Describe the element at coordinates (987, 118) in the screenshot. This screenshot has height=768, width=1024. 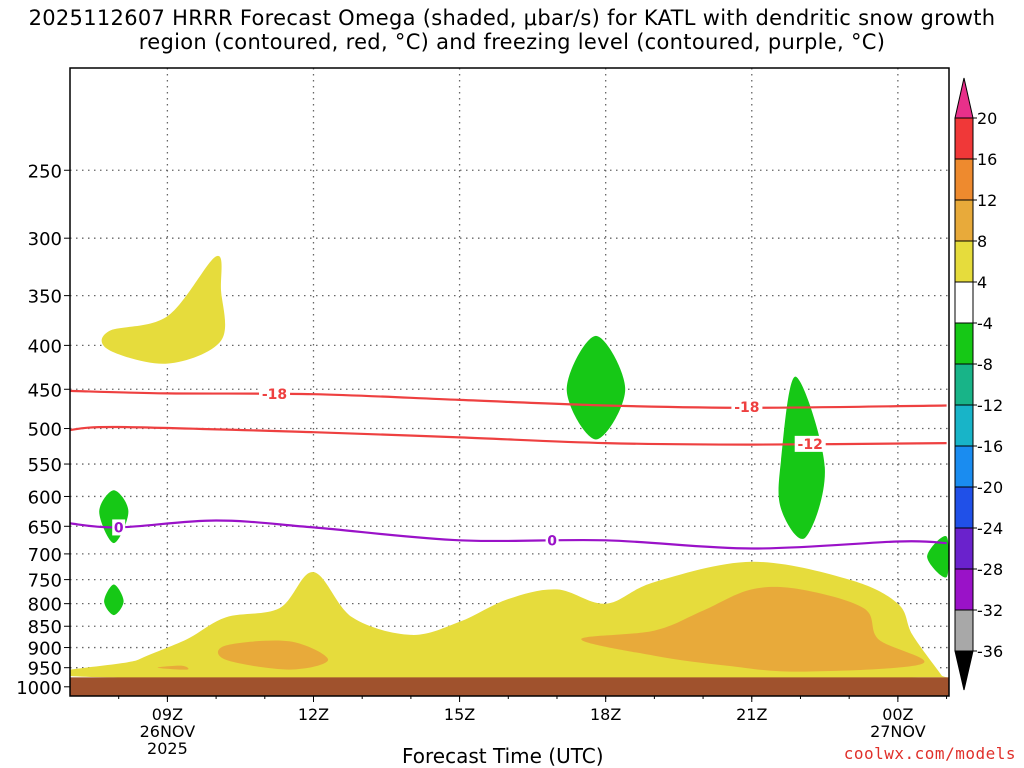
I see `colorbar-label: 20` at that location.